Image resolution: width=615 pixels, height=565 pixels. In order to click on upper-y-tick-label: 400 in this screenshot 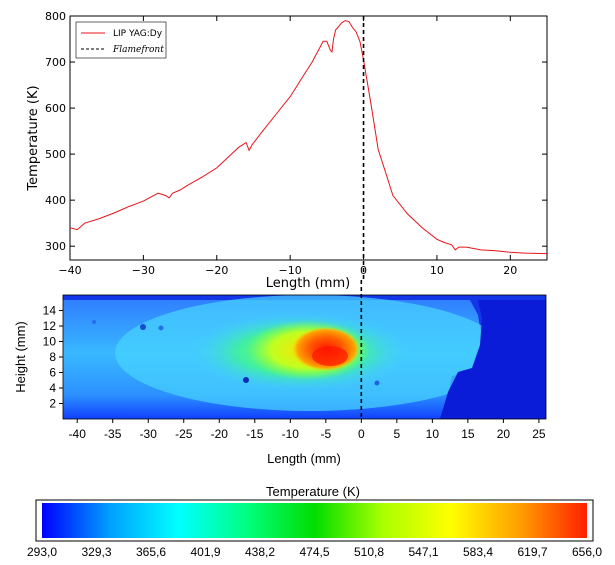, I will do `click(55, 200)`.